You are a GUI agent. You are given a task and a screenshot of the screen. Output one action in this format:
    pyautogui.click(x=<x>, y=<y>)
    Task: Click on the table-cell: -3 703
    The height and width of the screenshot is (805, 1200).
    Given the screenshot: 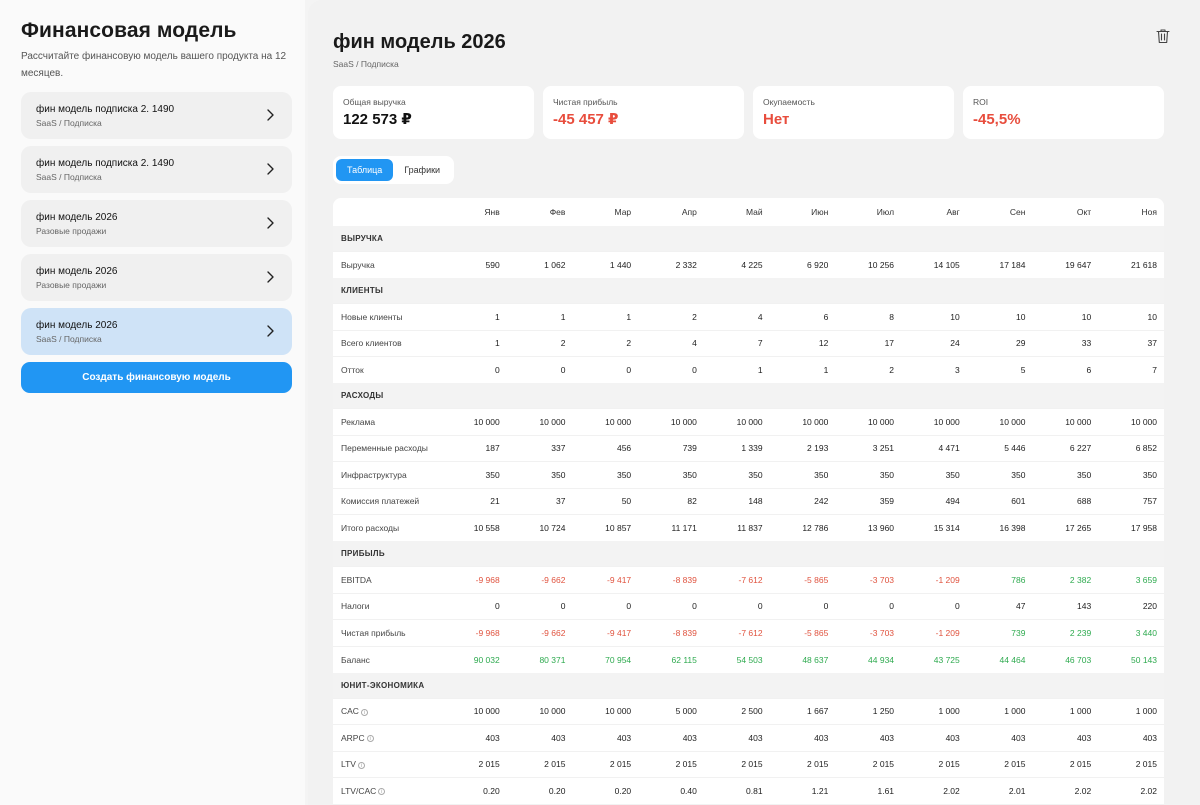 What is the action you would take?
    pyautogui.click(x=868, y=579)
    